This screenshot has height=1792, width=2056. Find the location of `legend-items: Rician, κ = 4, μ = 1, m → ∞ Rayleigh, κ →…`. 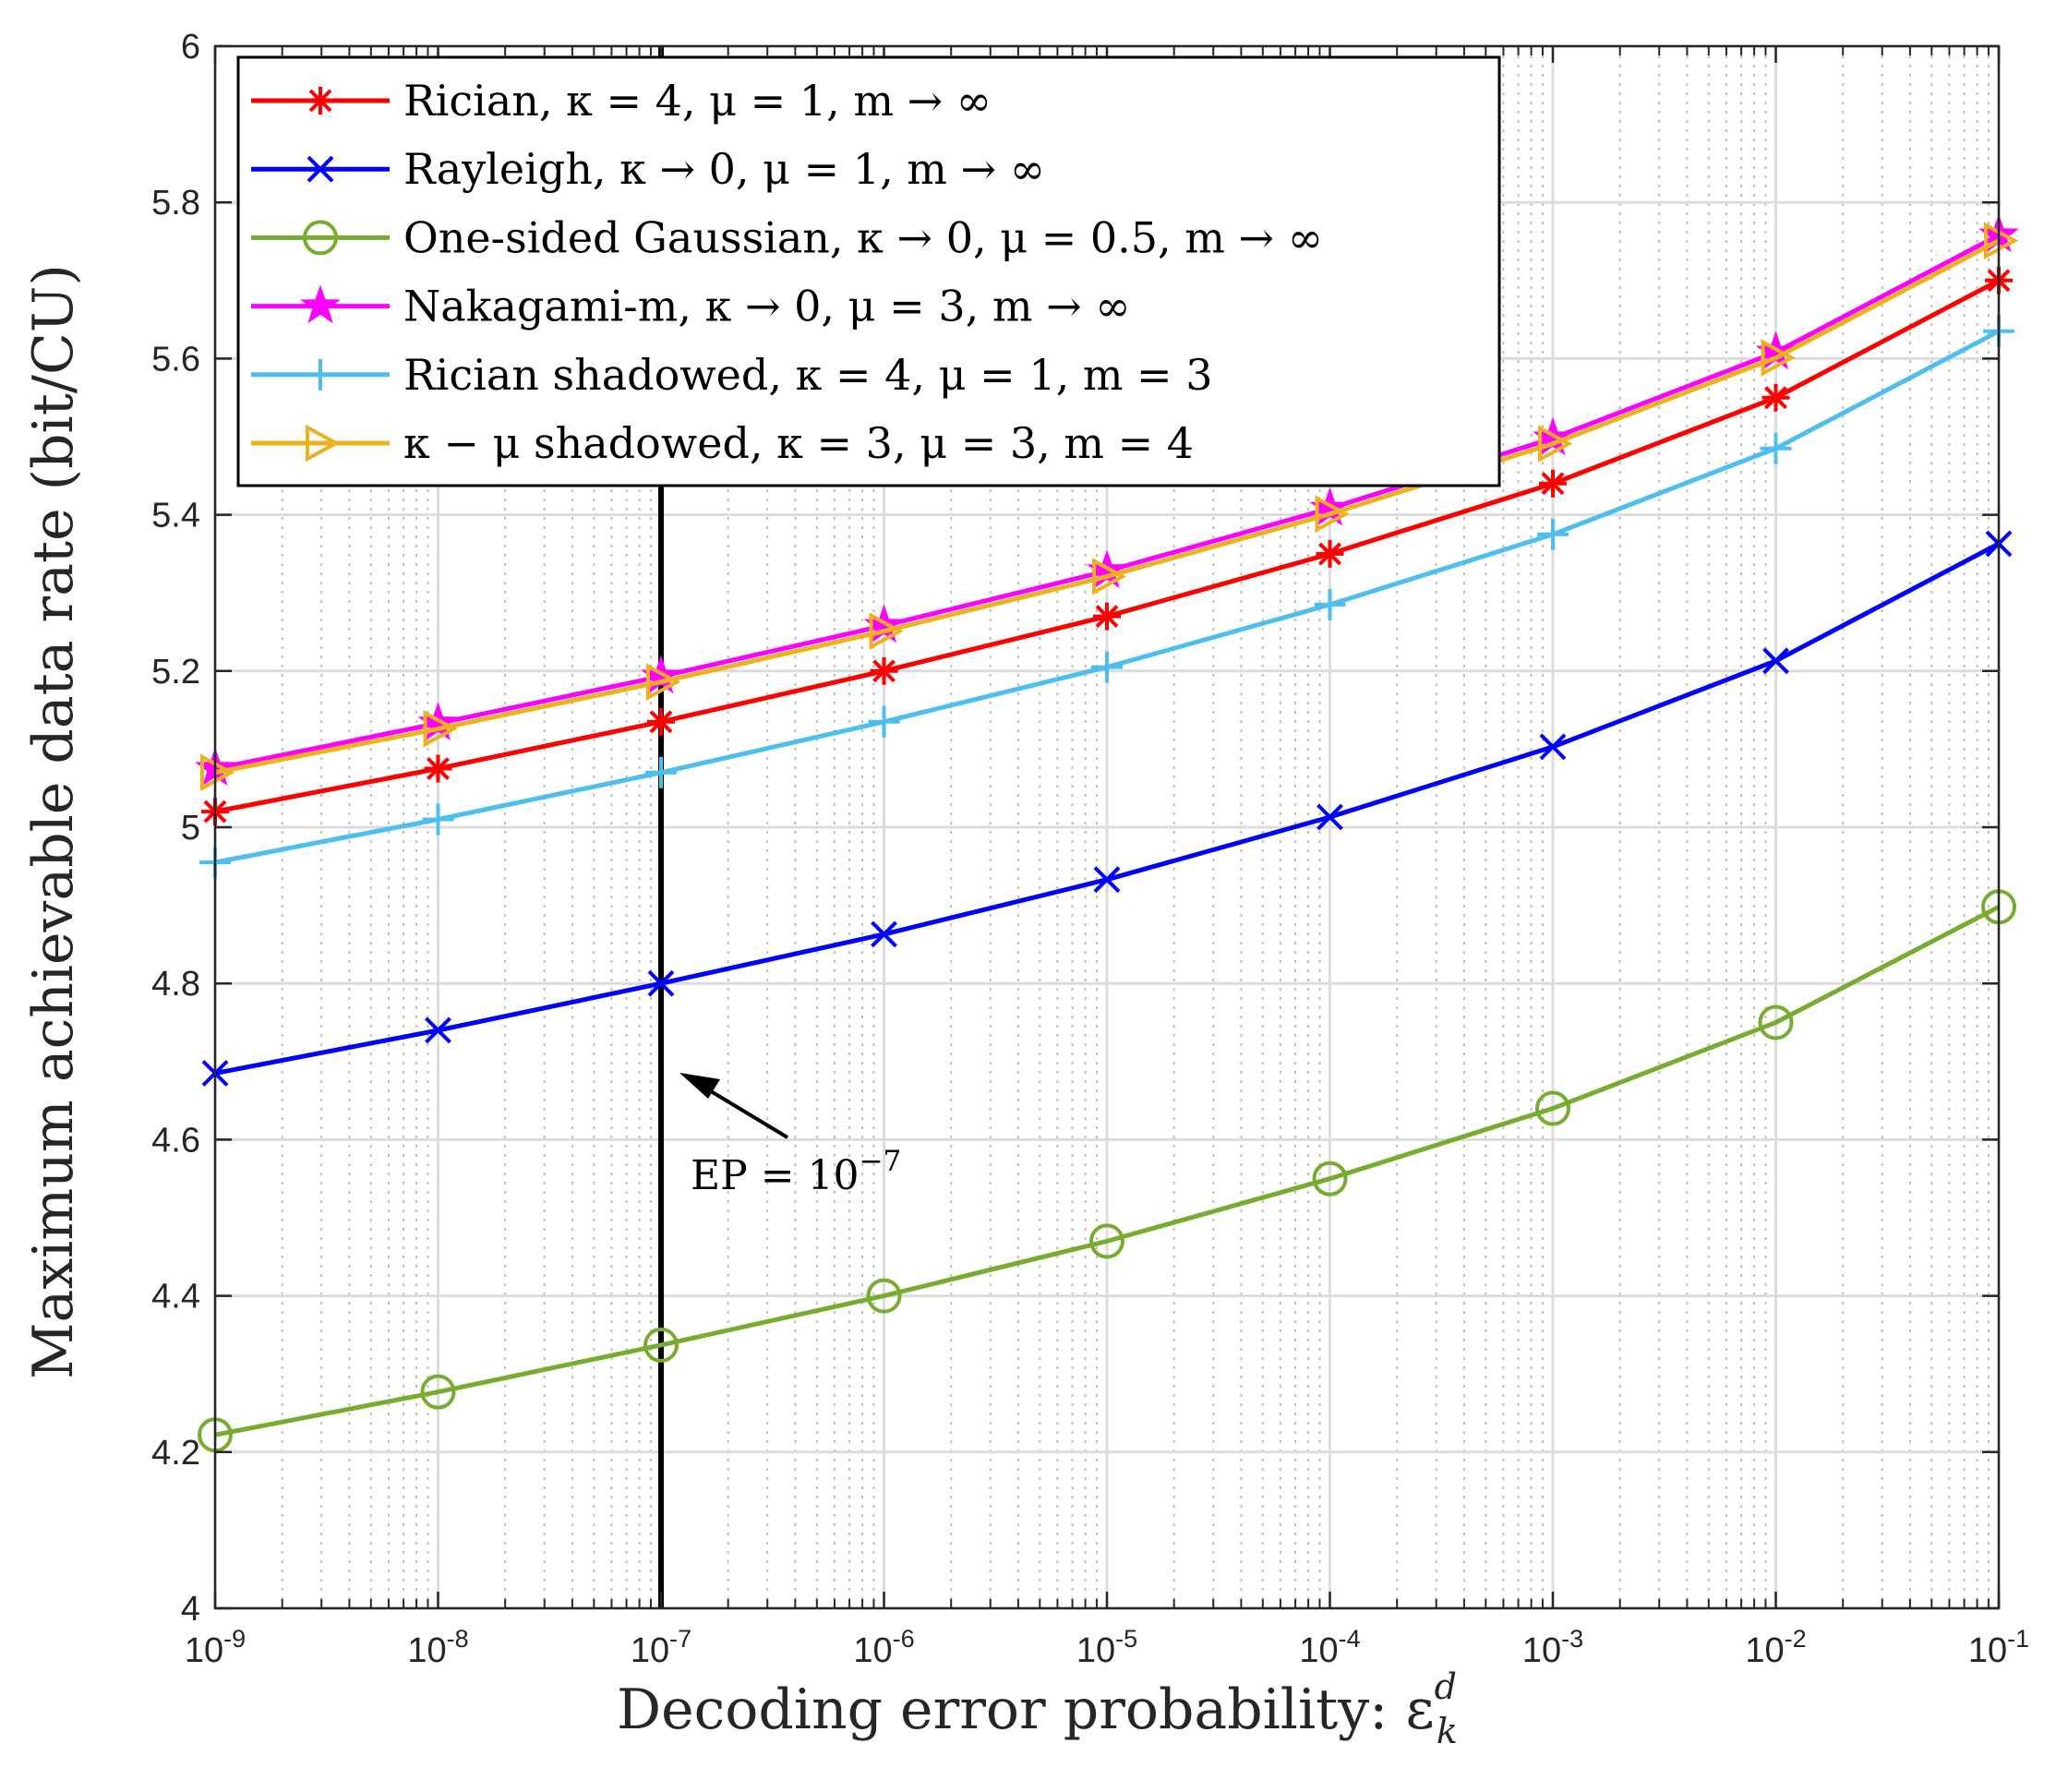

legend-items: Rician, κ = 4, μ = 1, m → ∞ Rayleigh, κ →… is located at coordinates (787, 272).